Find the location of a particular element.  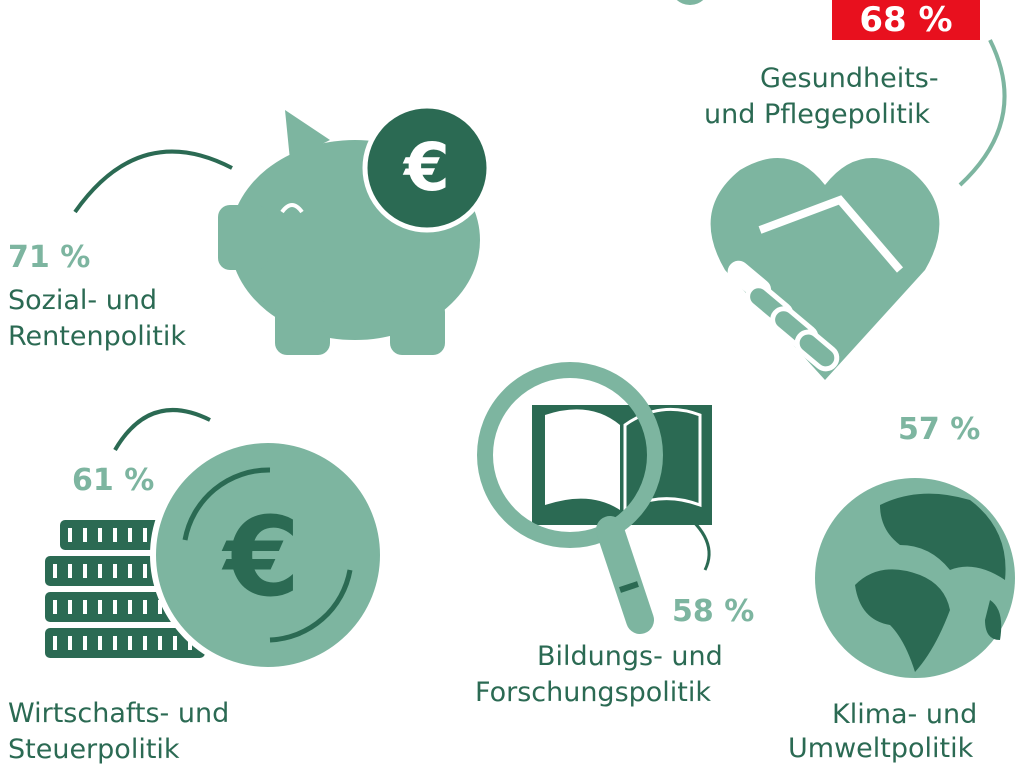

label-bildung-line1: Bildungs- und is located at coordinates (630, 656).